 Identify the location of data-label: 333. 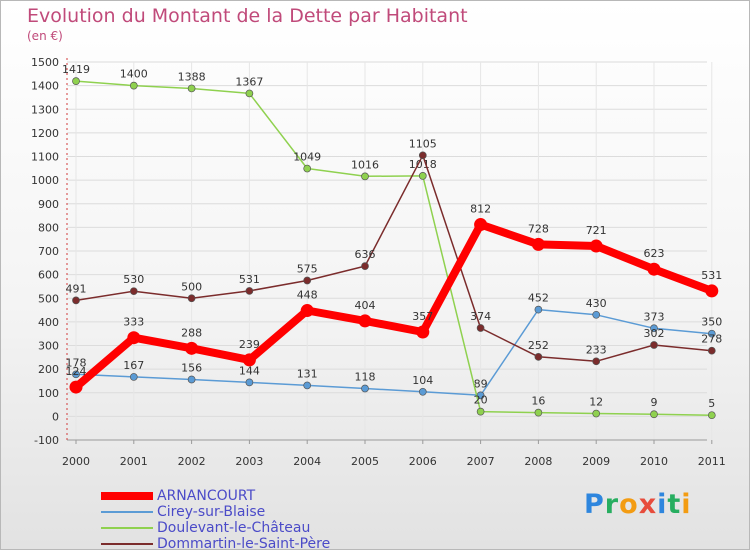
(133, 322).